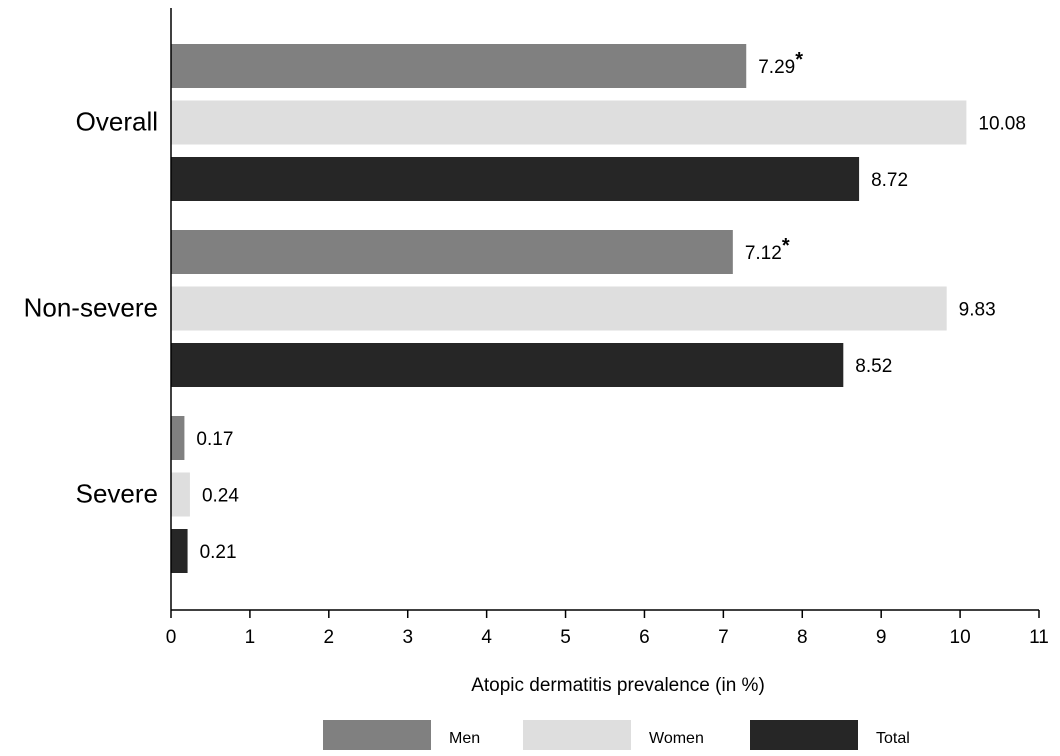  What do you see at coordinates (644, 637) in the screenshot?
I see `x-tick-label-6: 6` at bounding box center [644, 637].